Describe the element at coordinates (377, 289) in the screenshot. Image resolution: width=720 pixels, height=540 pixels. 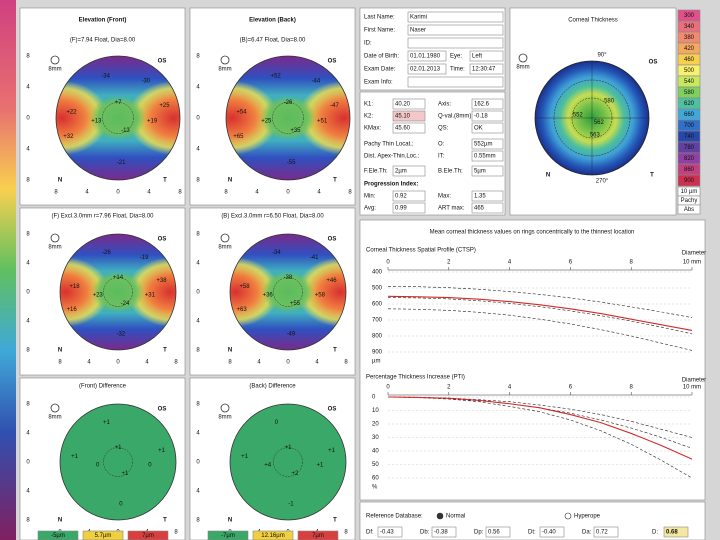
I see `y-tick-label: 500` at that location.